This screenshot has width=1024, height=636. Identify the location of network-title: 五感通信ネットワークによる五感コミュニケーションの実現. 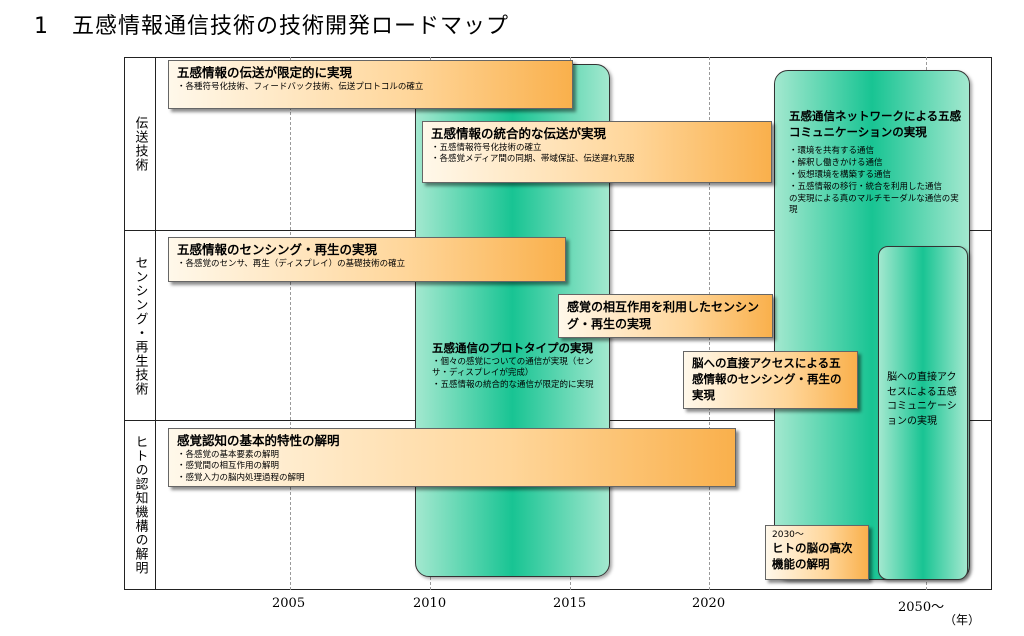
(875, 124).